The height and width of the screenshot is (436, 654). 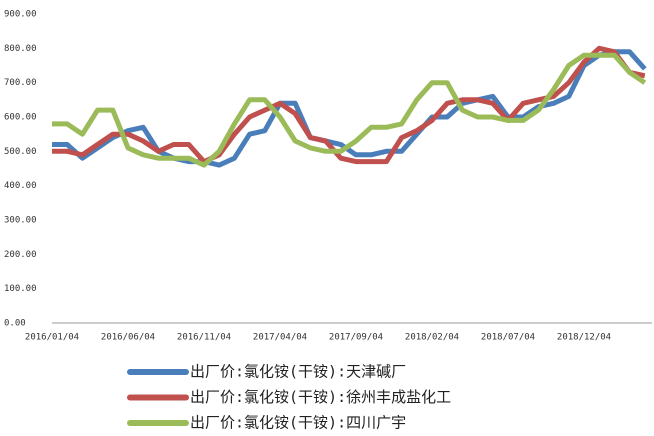 What do you see at coordinates (508, 338) in the screenshot?
I see `x-tick-label: 2018/07/04` at bounding box center [508, 338].